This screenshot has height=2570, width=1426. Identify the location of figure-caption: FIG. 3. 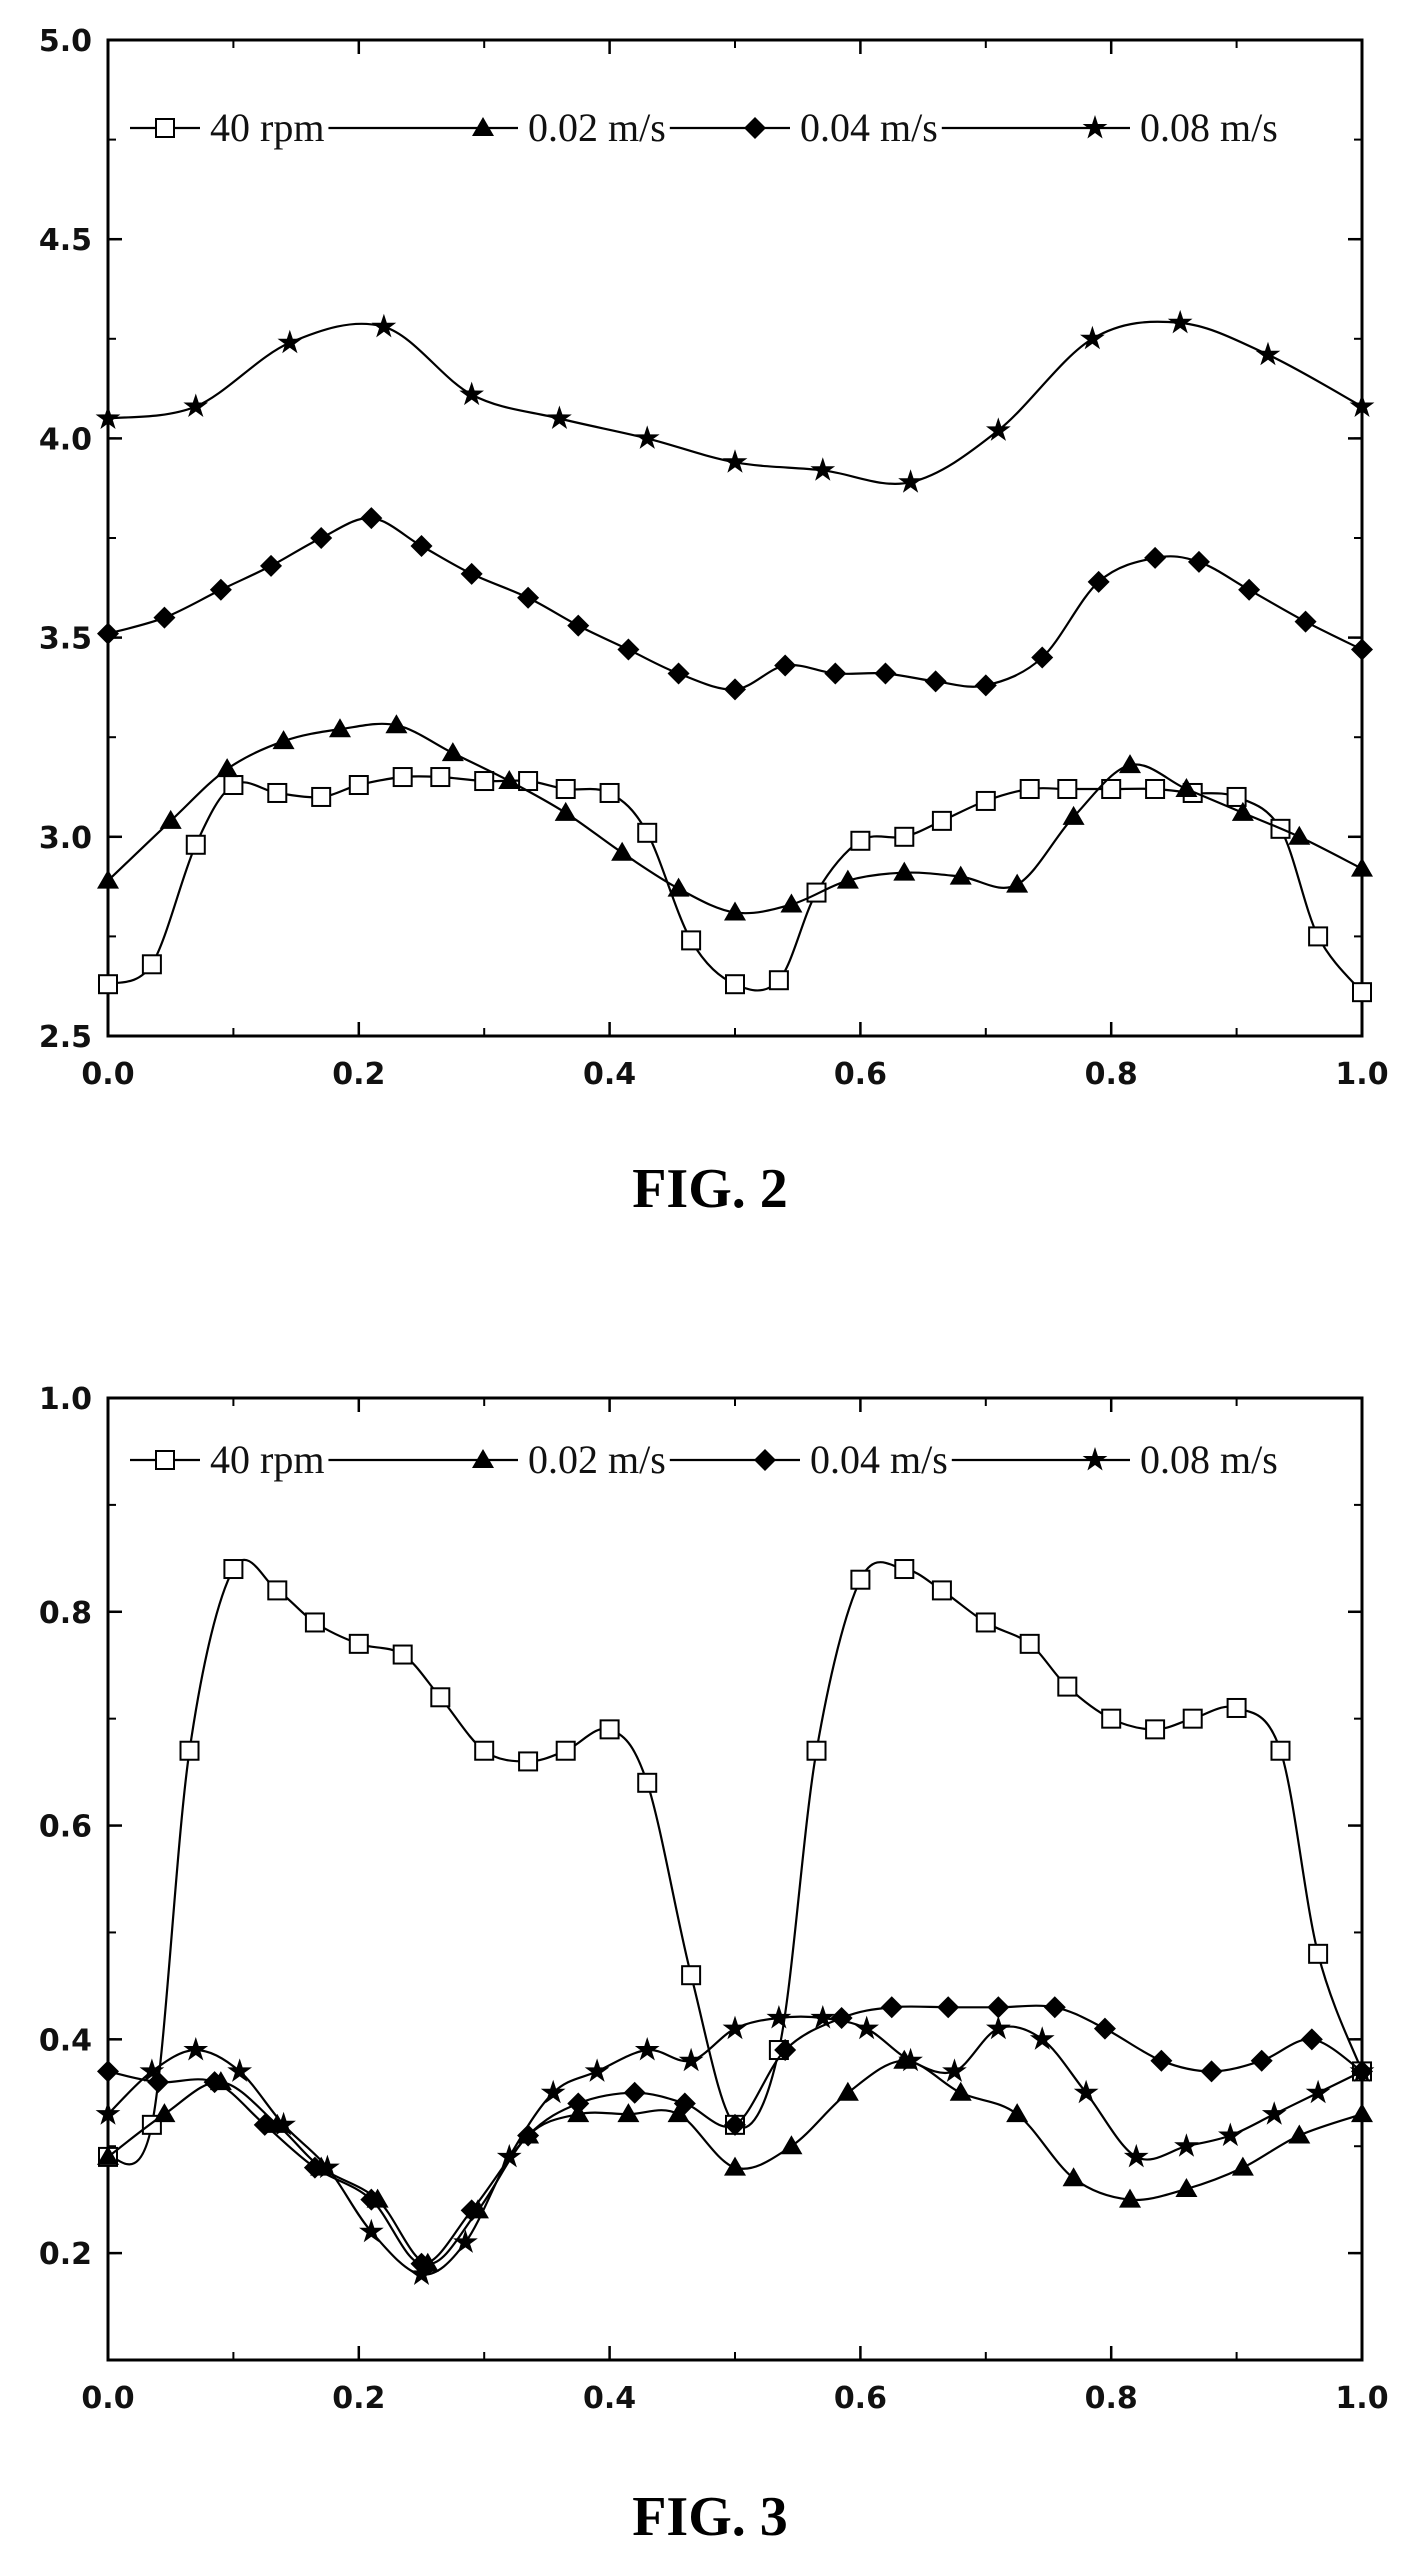
(710, 2517).